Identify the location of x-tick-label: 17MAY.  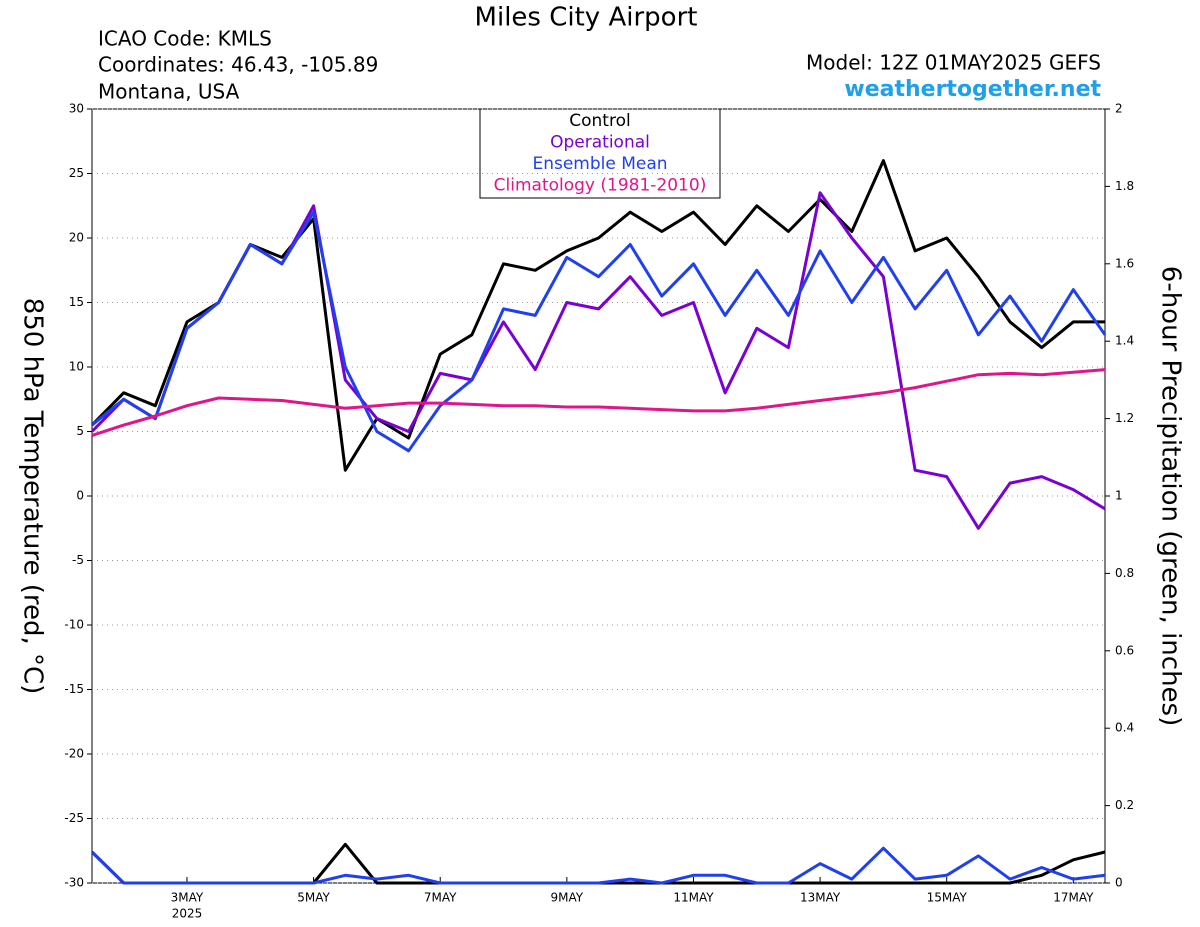
(1073, 898).